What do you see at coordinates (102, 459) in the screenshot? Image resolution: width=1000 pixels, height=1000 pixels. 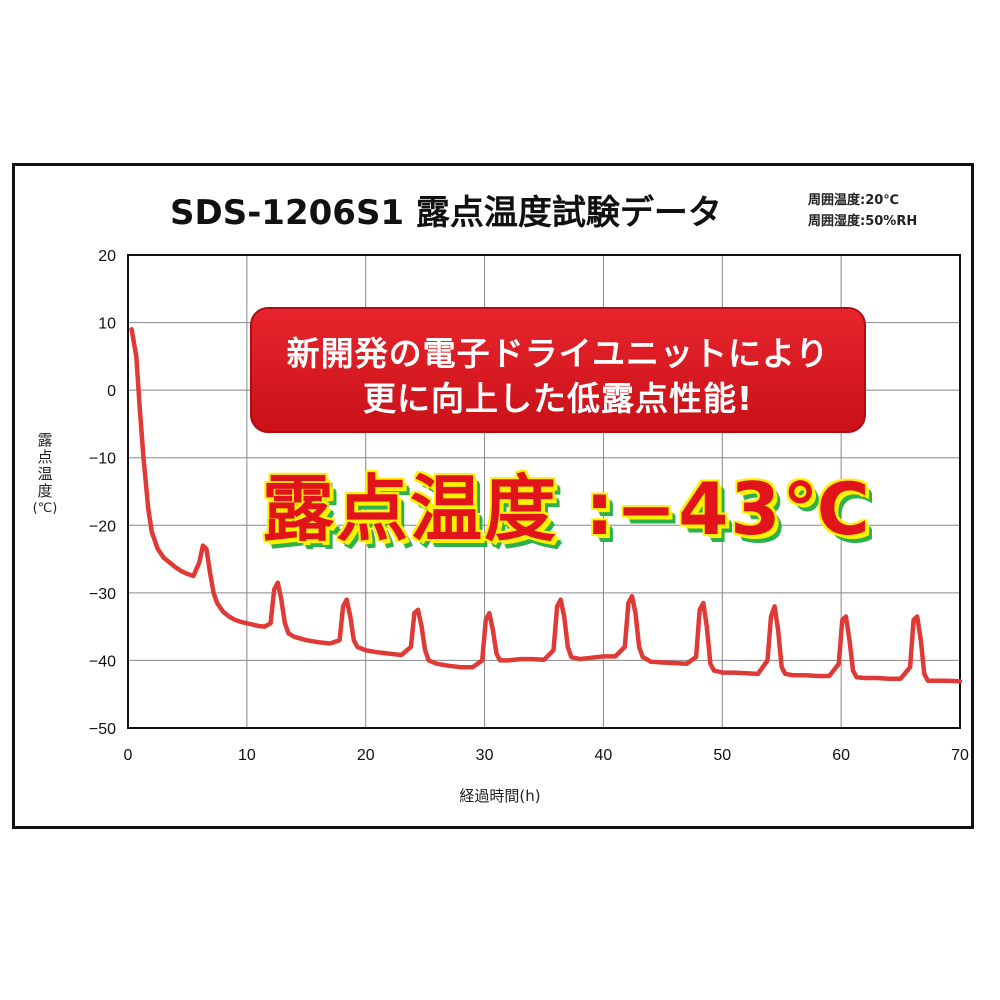 I see `y-tick-label: −10` at bounding box center [102, 459].